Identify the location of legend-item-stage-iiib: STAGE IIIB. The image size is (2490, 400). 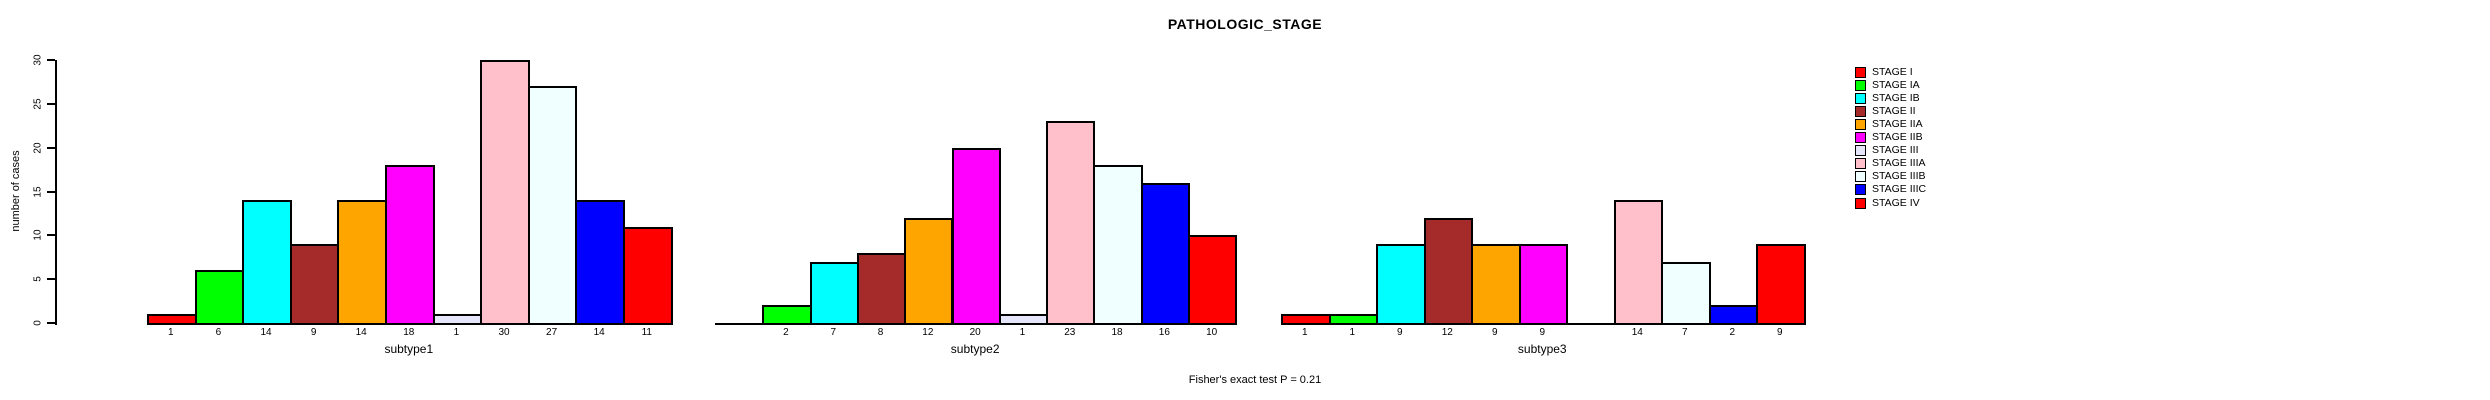
(1890, 177).